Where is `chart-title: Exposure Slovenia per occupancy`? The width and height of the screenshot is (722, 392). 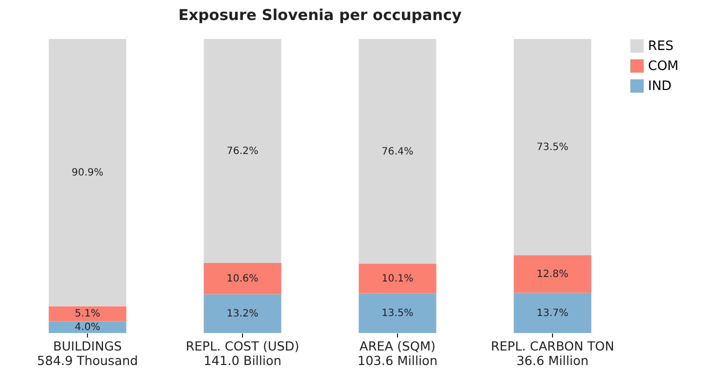 chart-title: Exposure Slovenia per occupancy is located at coordinates (320, 15).